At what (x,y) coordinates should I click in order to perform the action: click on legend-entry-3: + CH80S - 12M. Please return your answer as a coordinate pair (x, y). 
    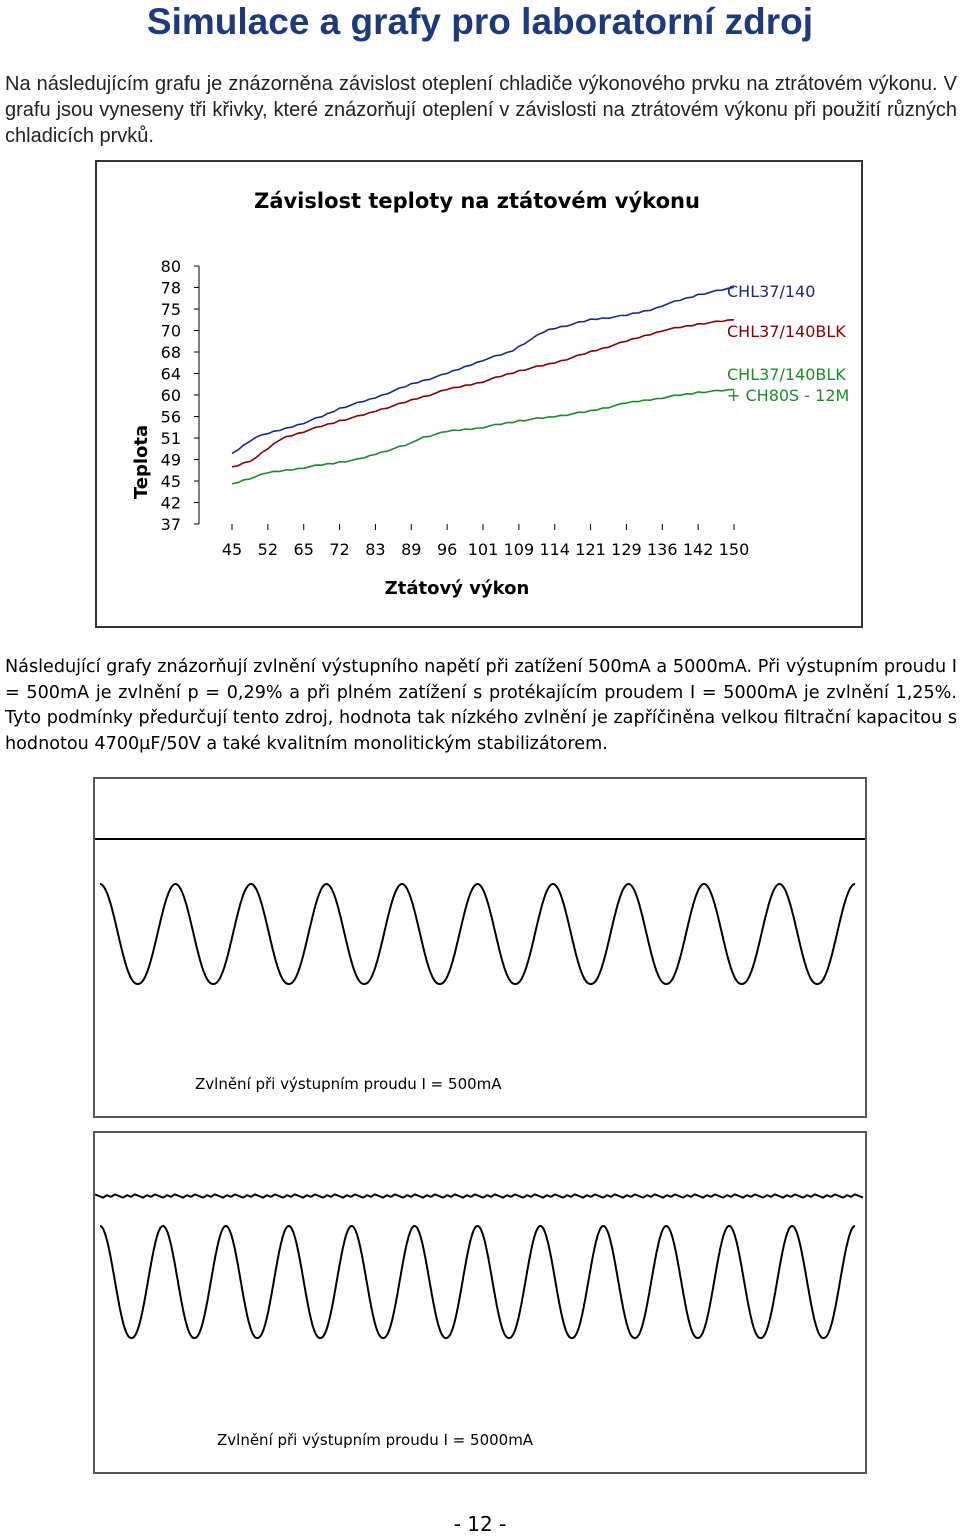
    Looking at the image, I should click on (788, 395).